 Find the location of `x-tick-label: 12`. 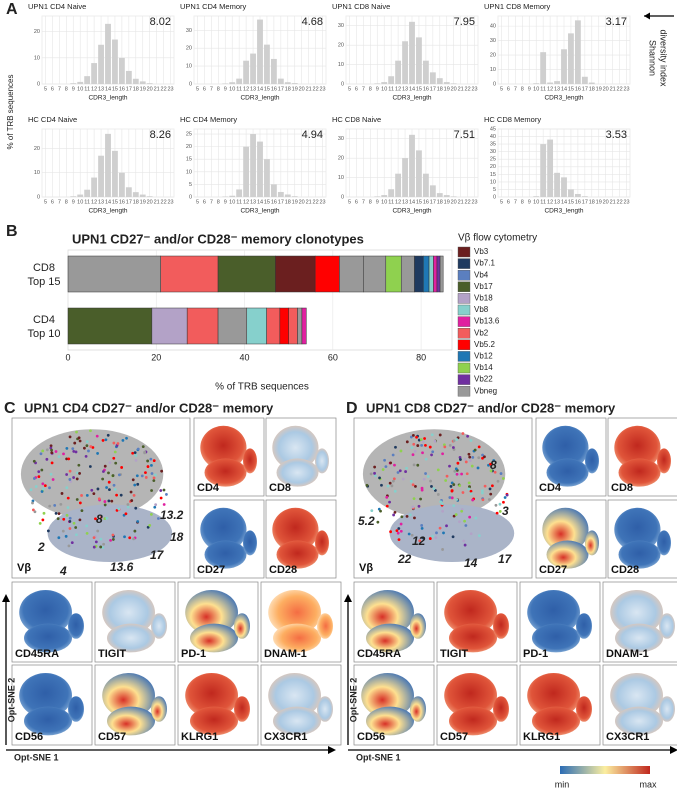

x-tick-label: 12 is located at coordinates (550, 89).